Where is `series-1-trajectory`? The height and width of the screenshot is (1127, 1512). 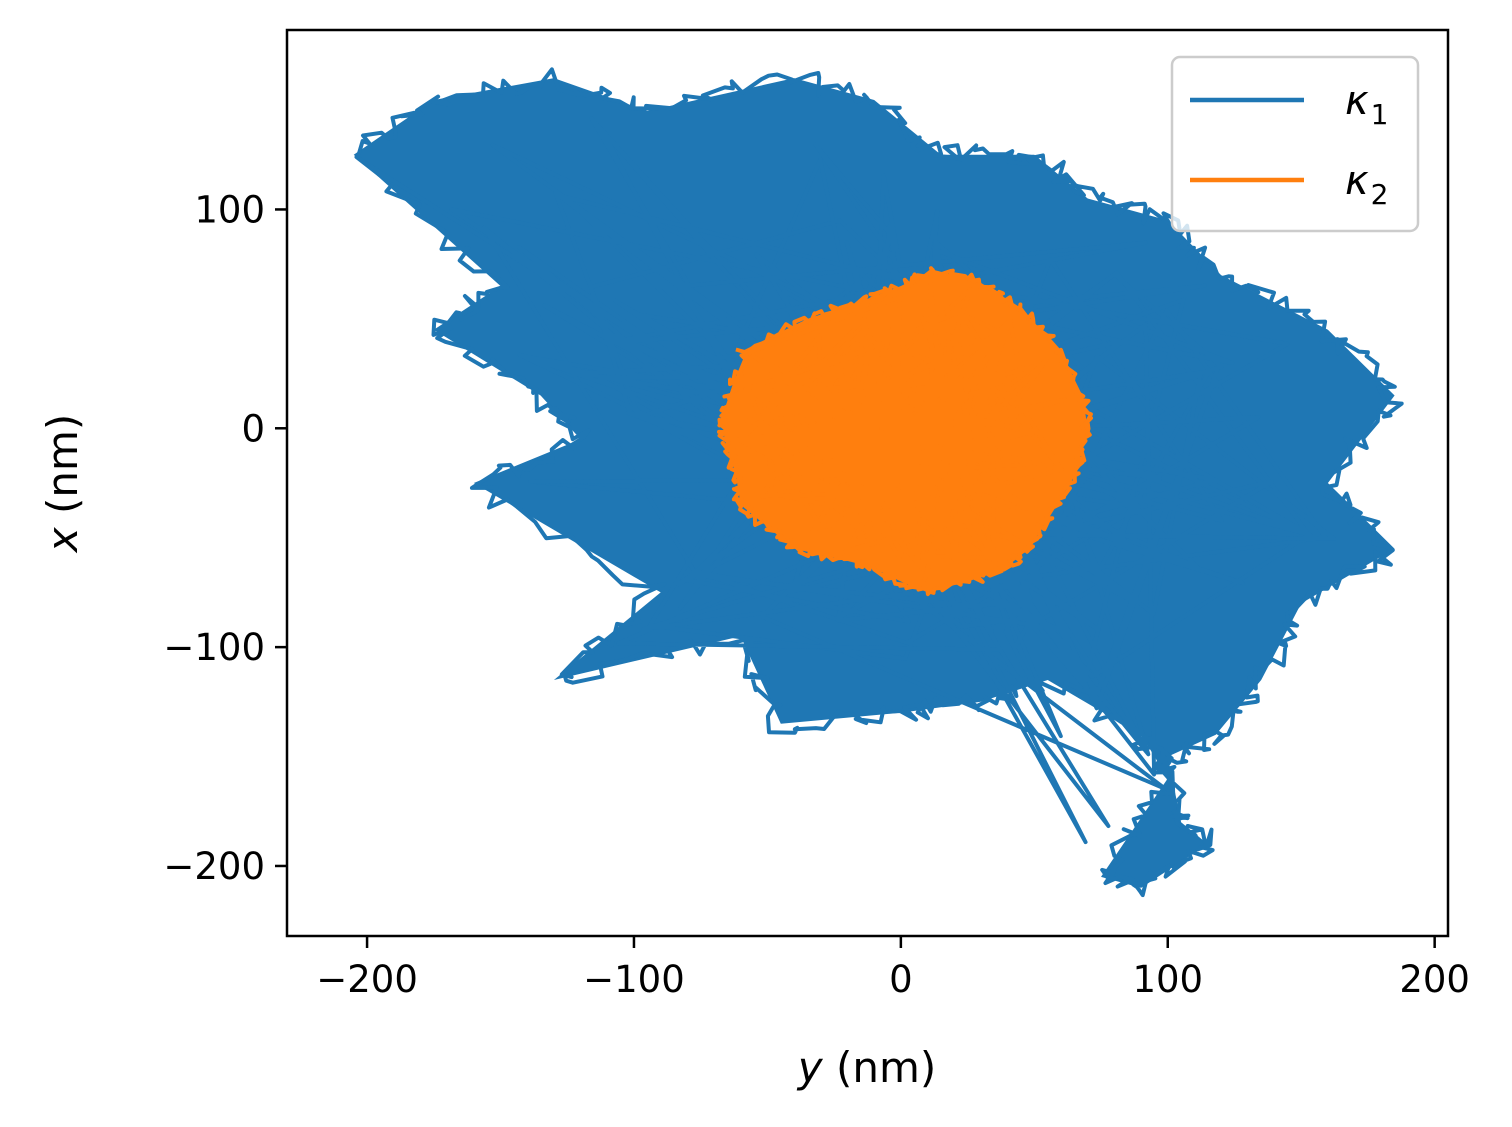 series-1-trajectory is located at coordinates (905, 431).